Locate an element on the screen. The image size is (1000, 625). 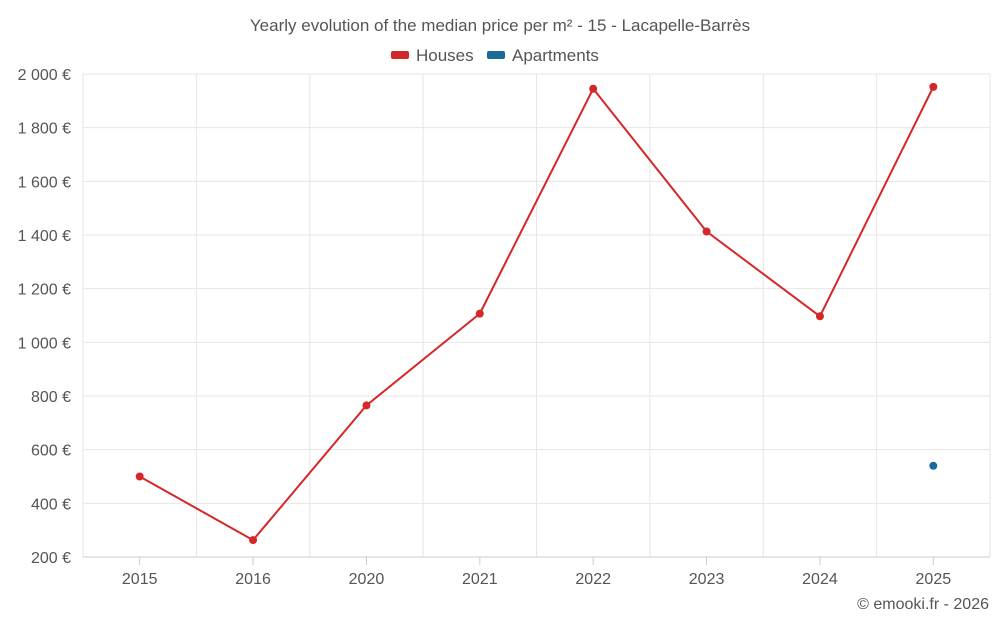
x-axis: 2015 2016 2020 2021 2022 2023 2024 2025 is located at coordinates (536, 572).